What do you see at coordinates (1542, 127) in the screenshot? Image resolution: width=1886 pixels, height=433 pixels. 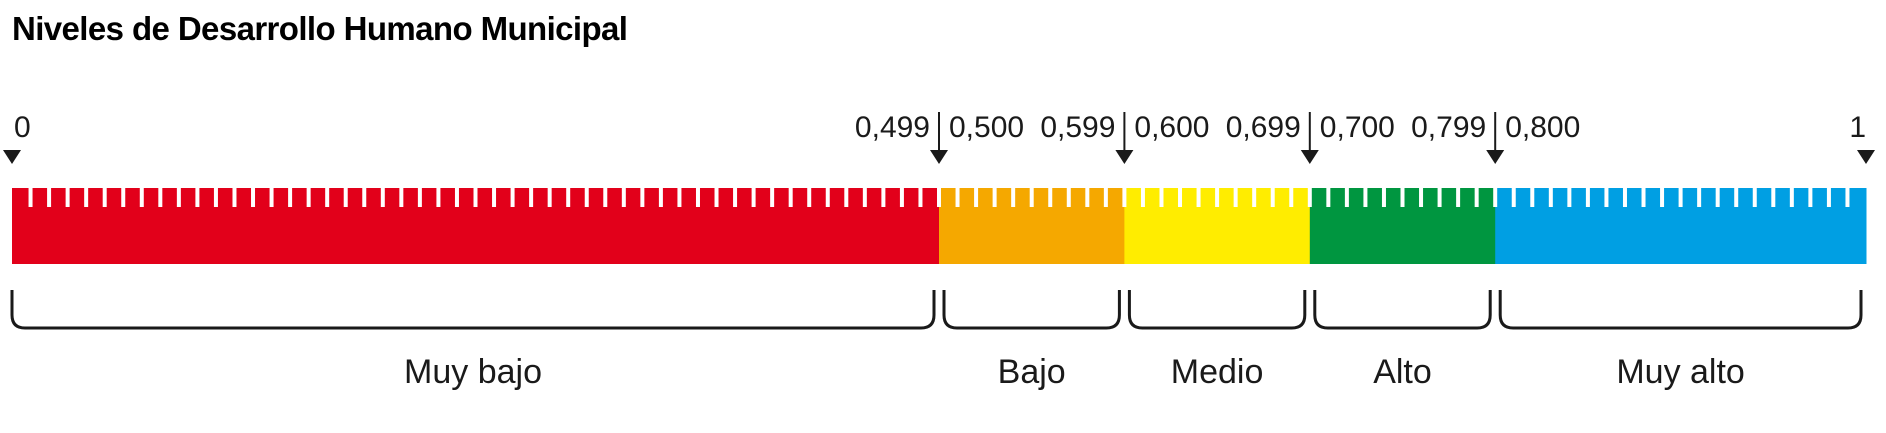 I see `boundary-label: 0,800` at bounding box center [1542, 127].